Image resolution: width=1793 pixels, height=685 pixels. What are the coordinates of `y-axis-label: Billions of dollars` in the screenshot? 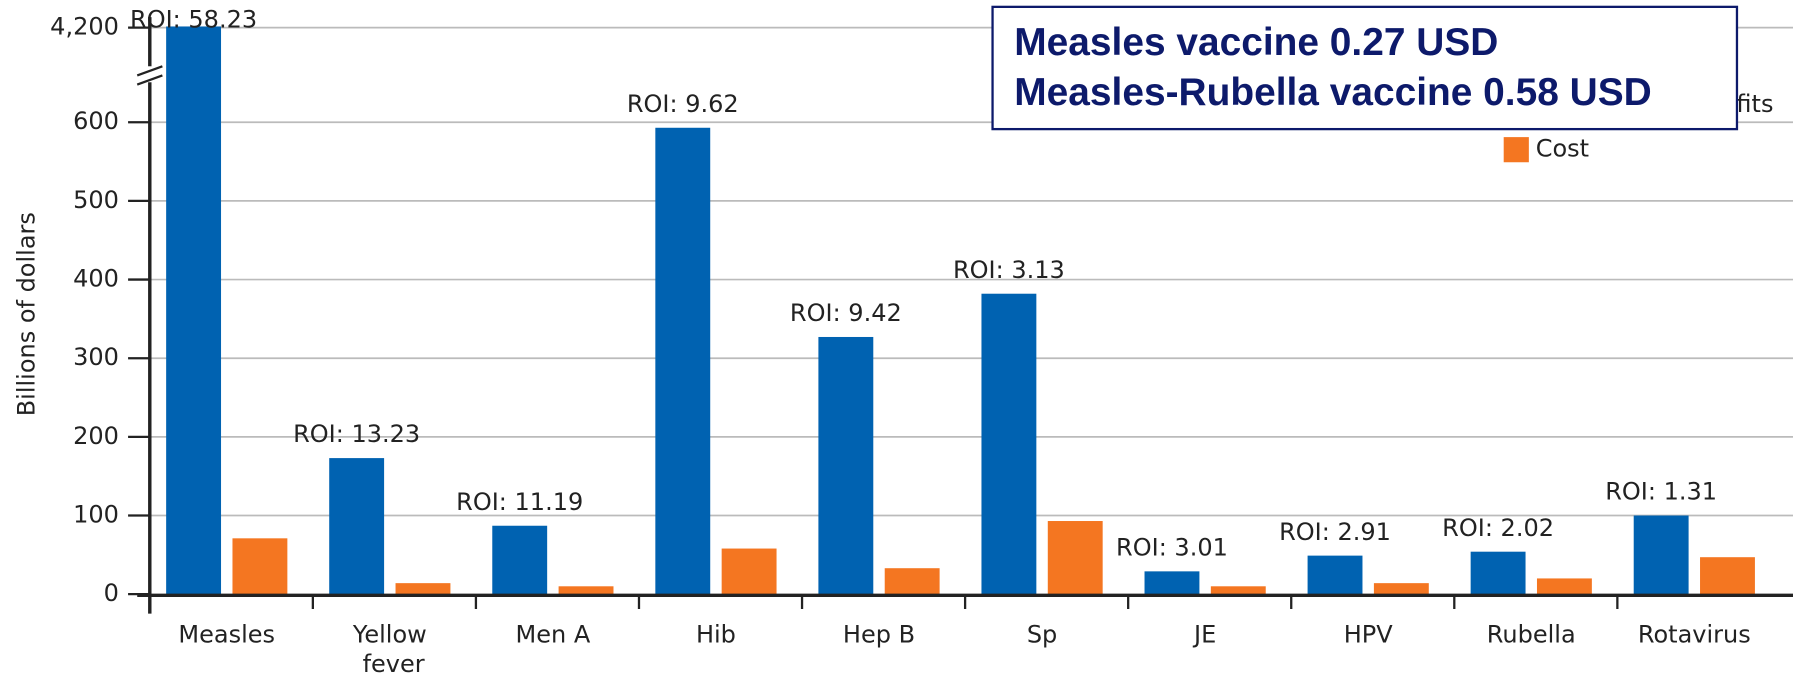 It's located at (26, 314).